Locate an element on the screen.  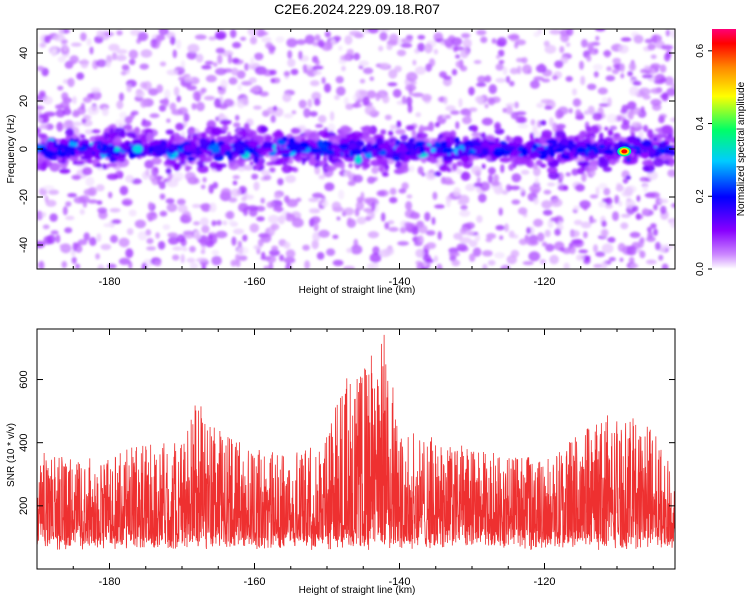
y-tick-label: 400 is located at coordinates (24, 443).